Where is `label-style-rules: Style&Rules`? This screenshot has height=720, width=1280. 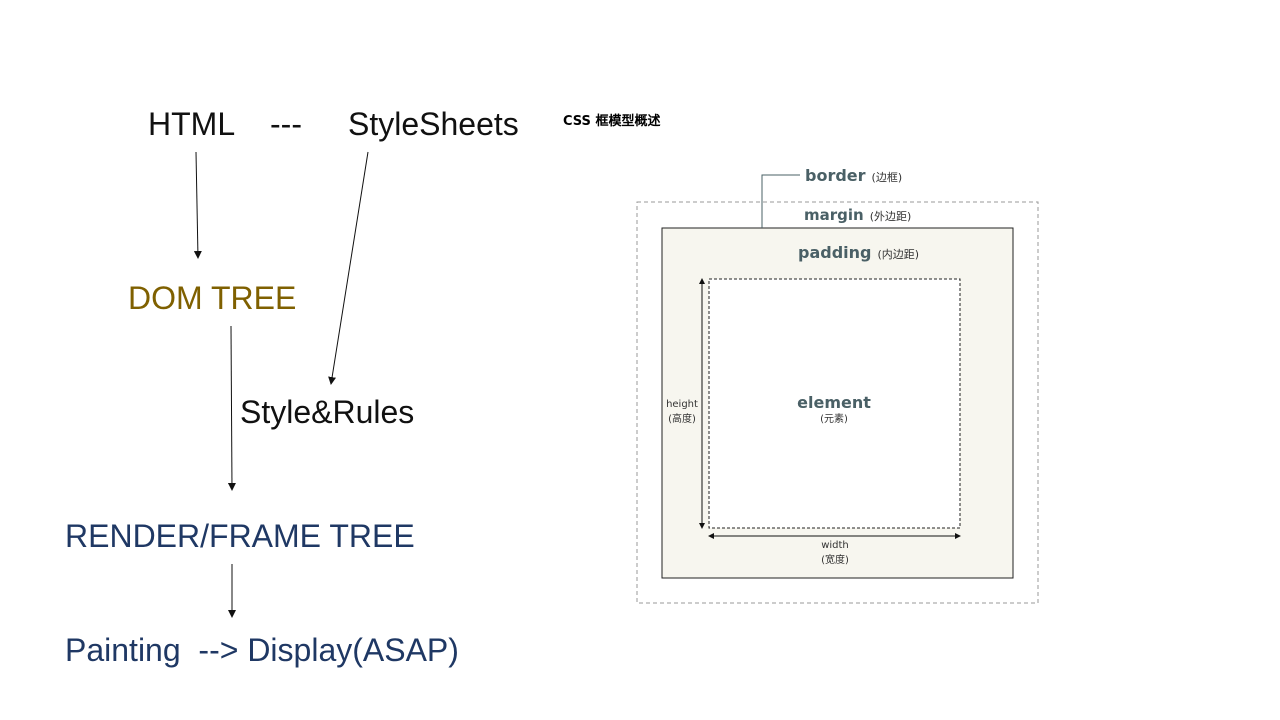
label-style-rules: Style&Rules is located at coordinates (327, 412).